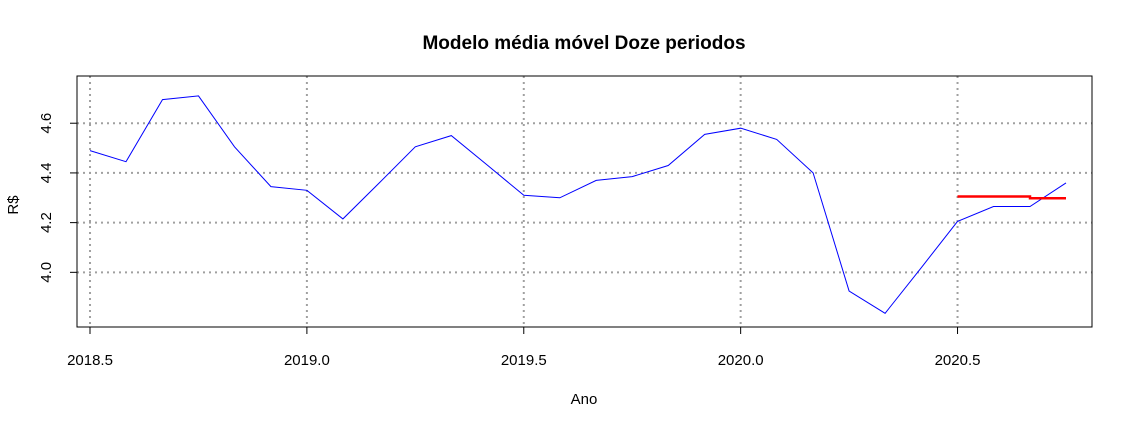 The image size is (1133, 428). What do you see at coordinates (524, 360) in the screenshot?
I see `x-tick-label: 2019.5` at bounding box center [524, 360].